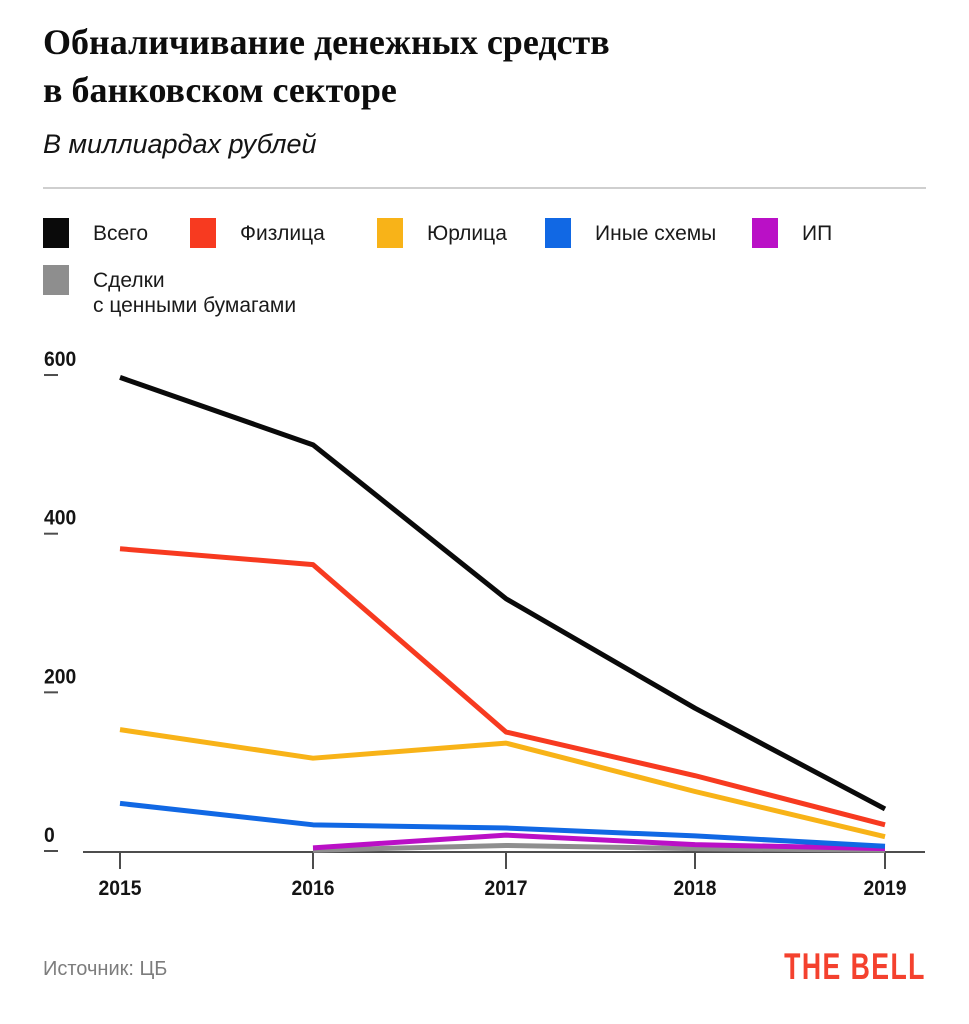 This screenshot has height=1024, width=969. What do you see at coordinates (792, 233) in the screenshot?
I see `legend-item-4: ИП` at bounding box center [792, 233].